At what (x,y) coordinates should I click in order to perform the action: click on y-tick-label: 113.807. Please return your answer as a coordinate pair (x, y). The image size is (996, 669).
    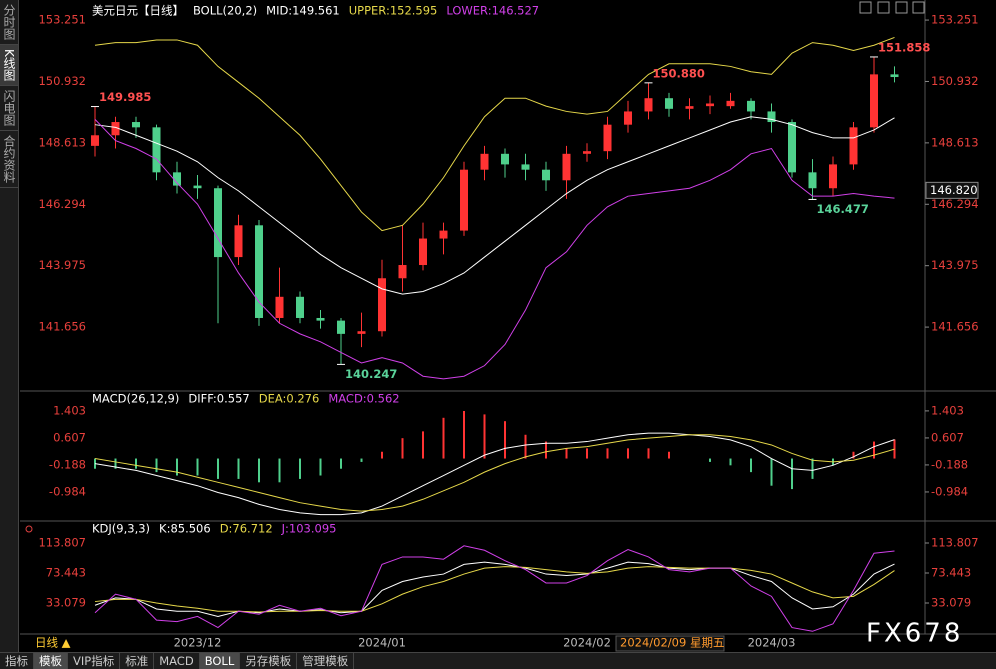
    Looking at the image, I should click on (62, 542).